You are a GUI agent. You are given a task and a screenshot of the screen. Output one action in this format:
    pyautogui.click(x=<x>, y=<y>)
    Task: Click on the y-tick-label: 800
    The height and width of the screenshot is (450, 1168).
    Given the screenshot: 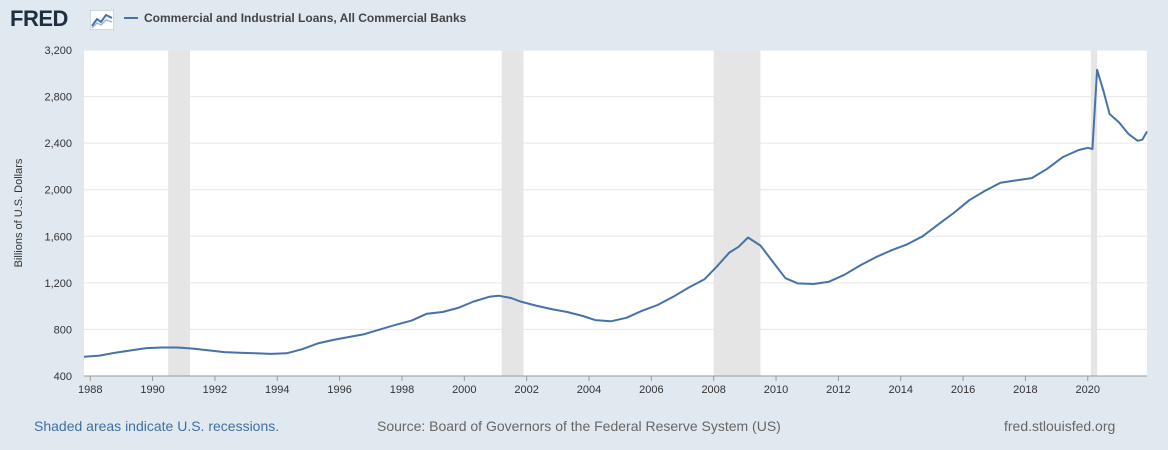 What is the action you would take?
    pyautogui.click(x=63, y=330)
    